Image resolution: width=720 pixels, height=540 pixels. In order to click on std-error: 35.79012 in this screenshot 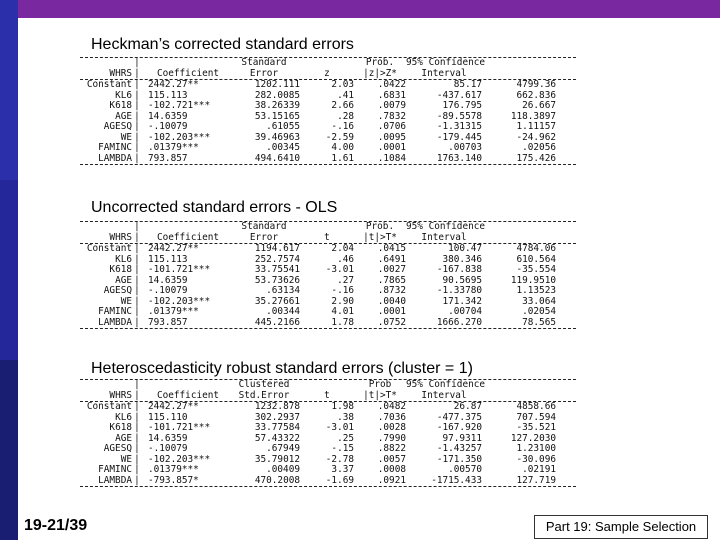, I will do `click(277, 459)`.